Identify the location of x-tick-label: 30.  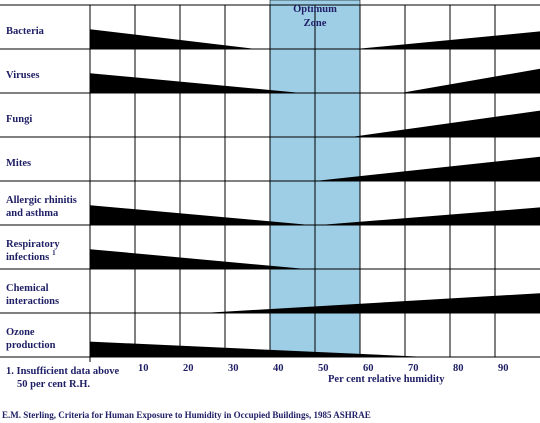
(233, 368).